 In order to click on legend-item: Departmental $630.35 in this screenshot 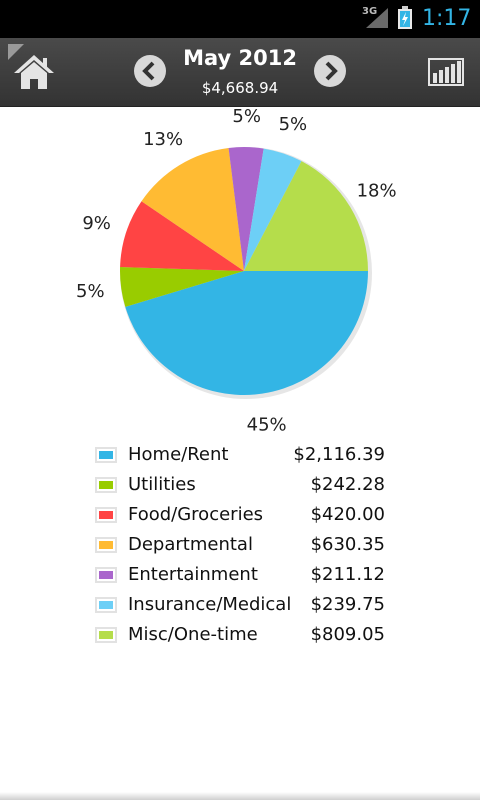, I will do `click(245, 546)`.